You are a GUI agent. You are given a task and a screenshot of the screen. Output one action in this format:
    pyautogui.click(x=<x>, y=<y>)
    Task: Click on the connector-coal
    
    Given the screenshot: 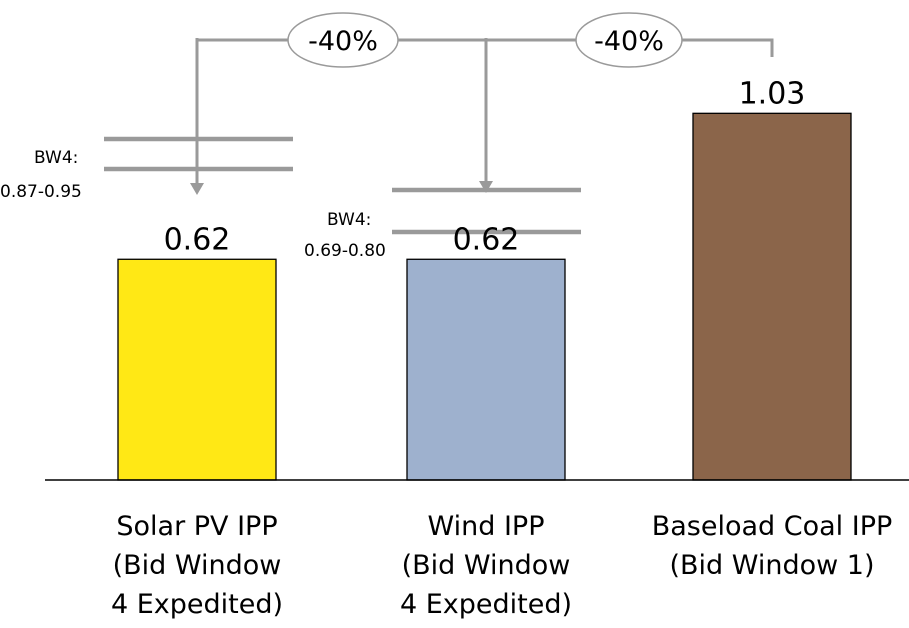 What is the action you would take?
    pyautogui.click(x=727, y=47)
    